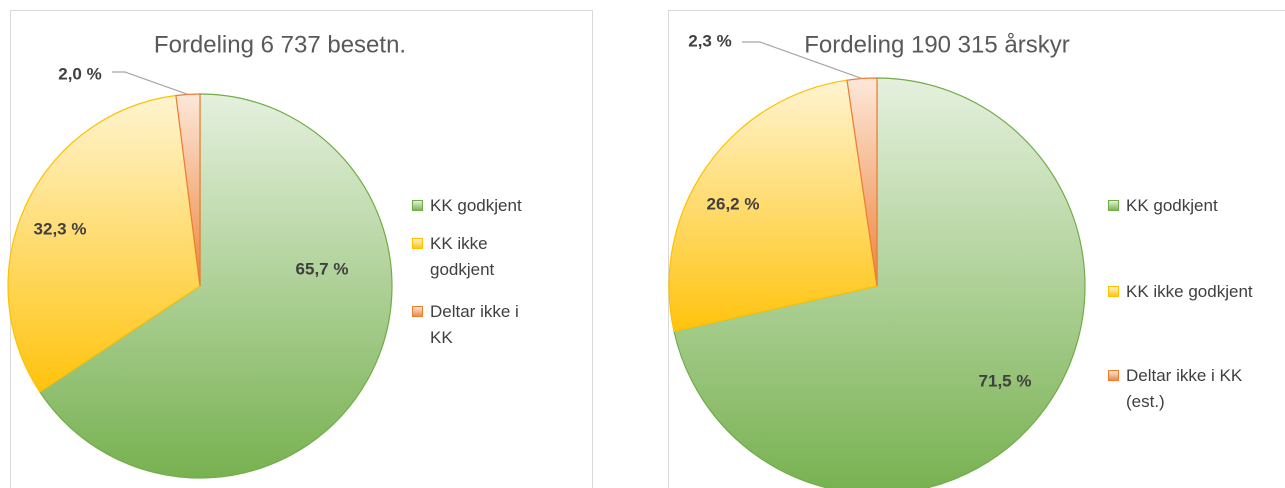 The height and width of the screenshot is (488, 1285). I want to click on legend-item: Deltar ikke i KK, so click(478, 325).